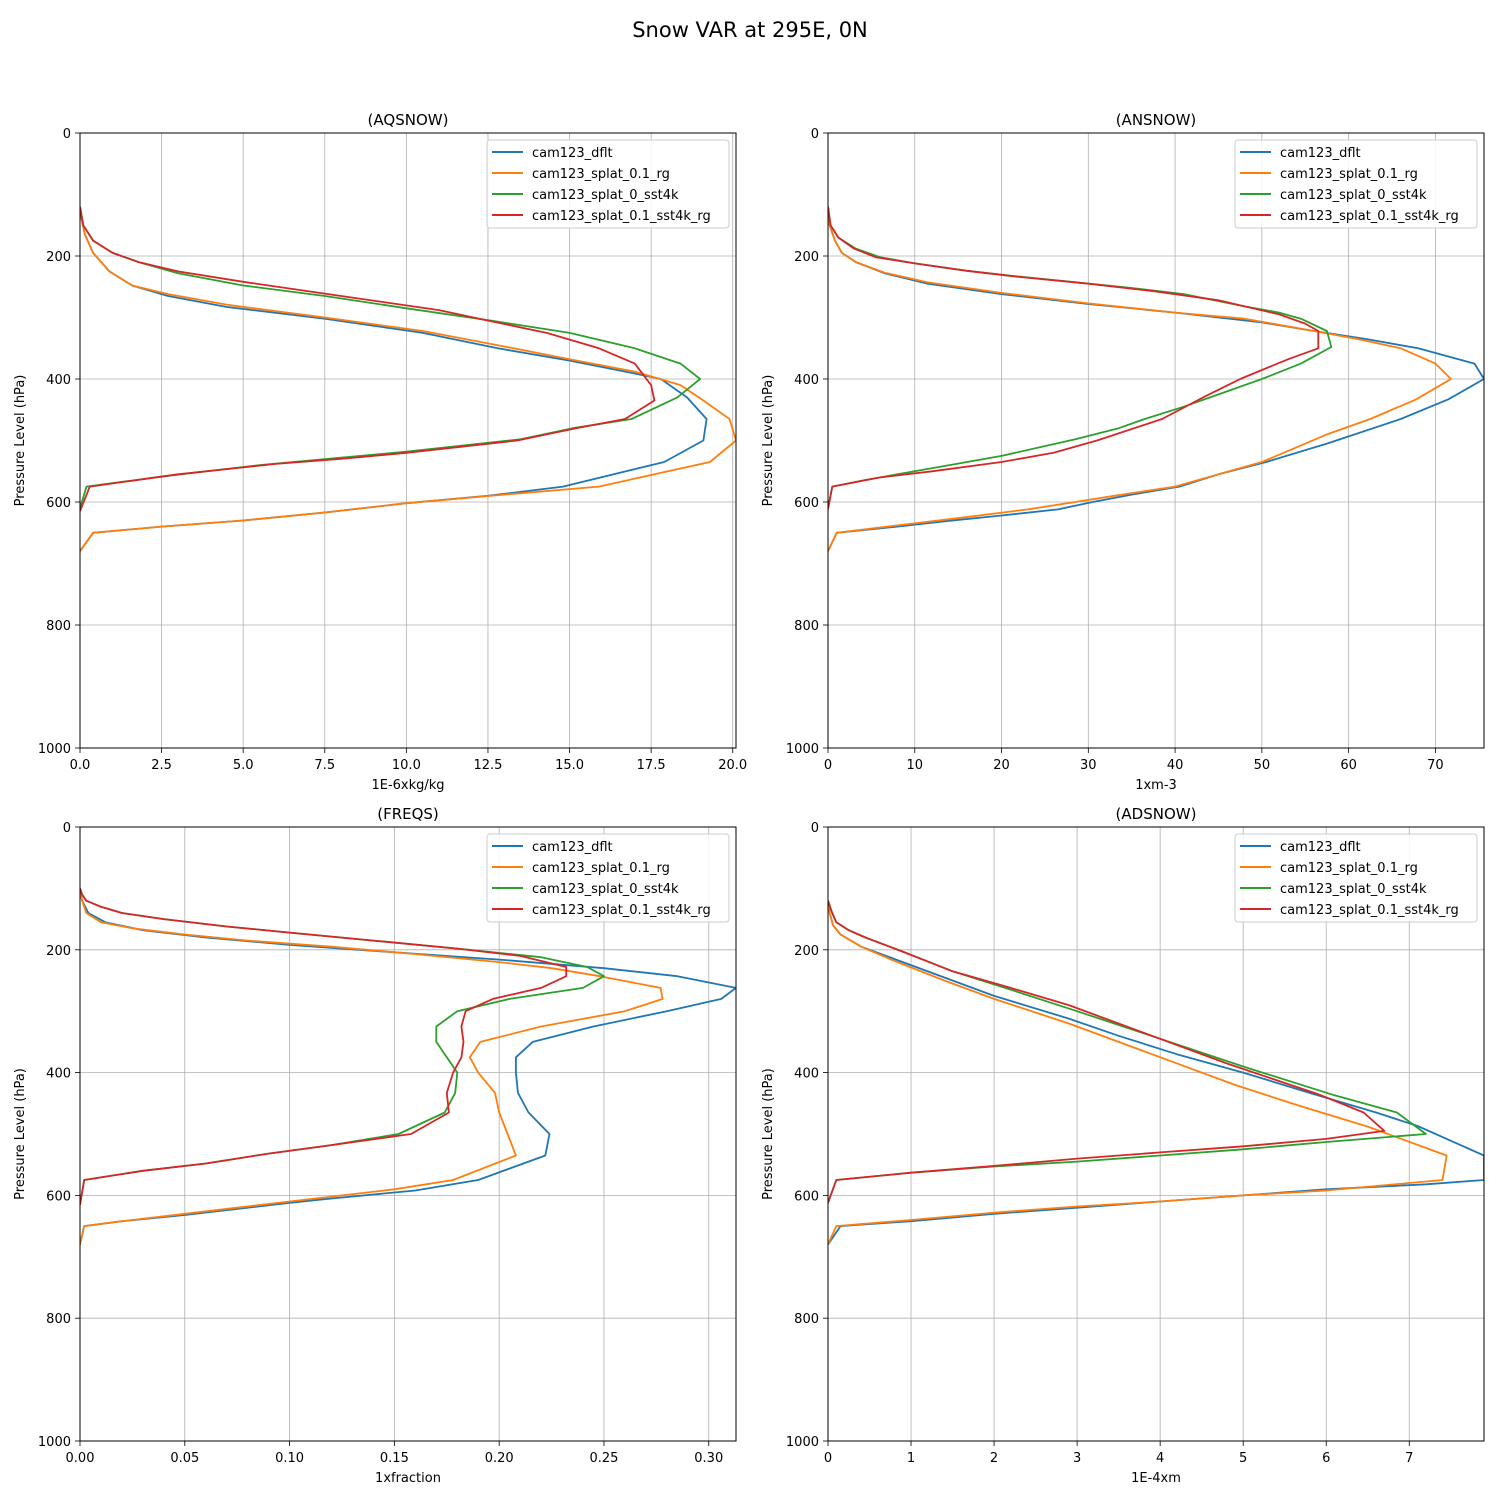 Image resolution: width=1500 pixels, height=1500 pixels. Describe the element at coordinates (1077, 1458) in the screenshot. I see `x-tick-label: 3` at that location.